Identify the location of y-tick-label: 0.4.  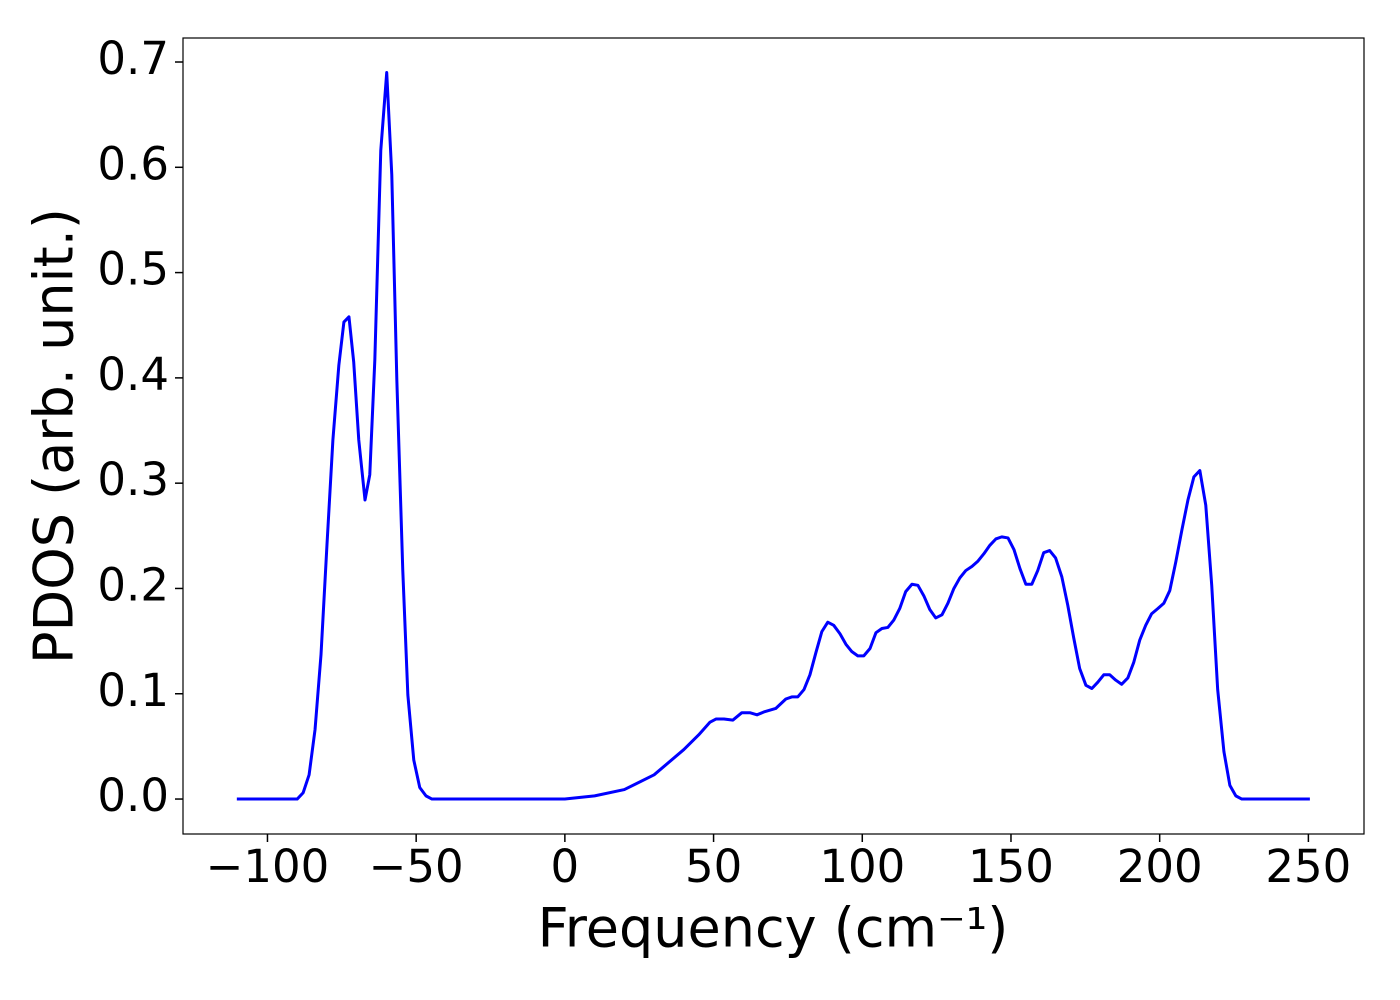
(133, 374).